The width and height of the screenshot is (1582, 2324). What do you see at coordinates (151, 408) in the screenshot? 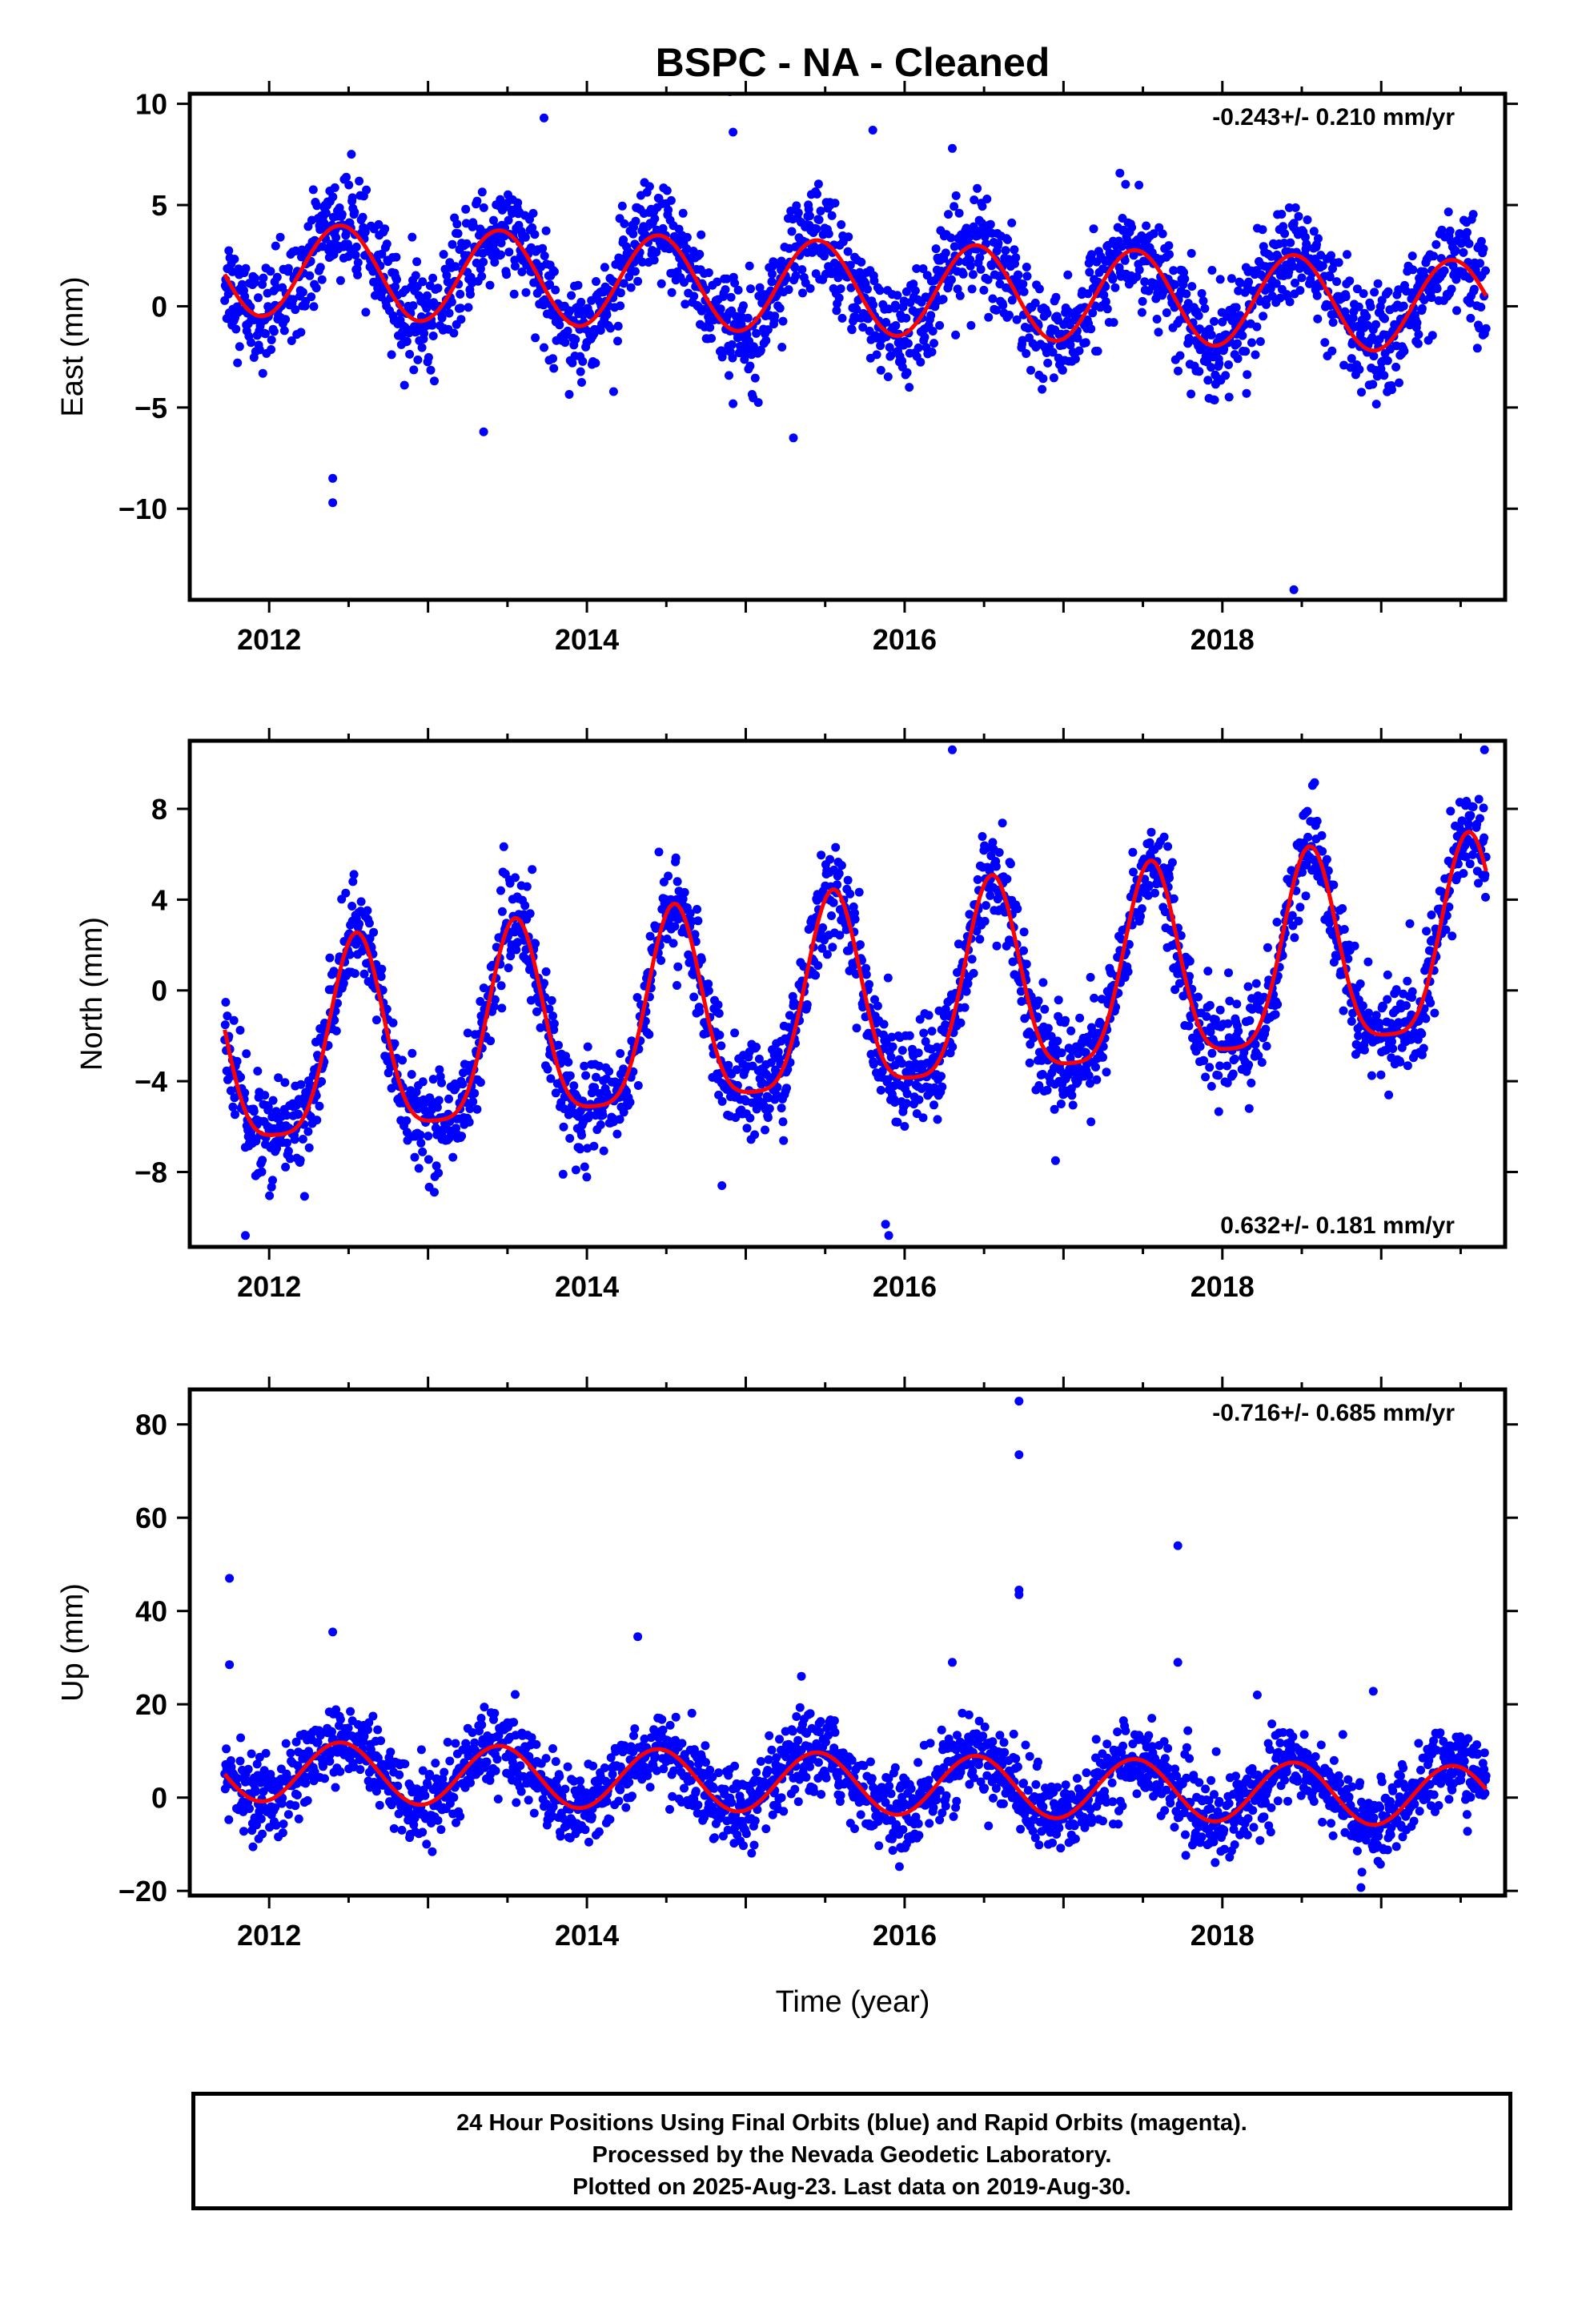
I see `east-y-tick-label: −5` at bounding box center [151, 408].